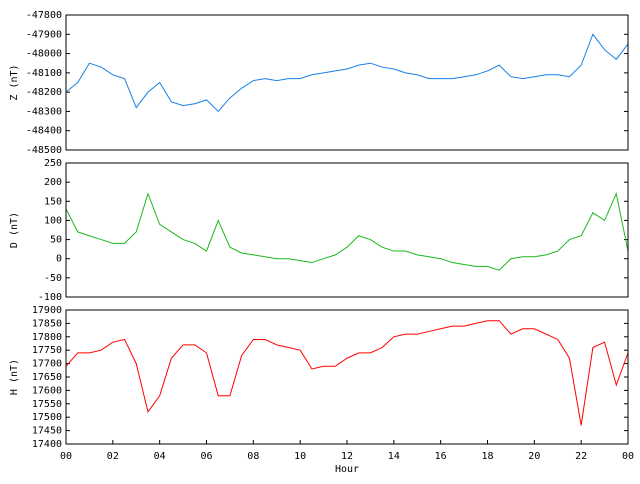  What do you see at coordinates (44, 92) in the screenshot?
I see `y-tick-label: -48200` at bounding box center [44, 92].